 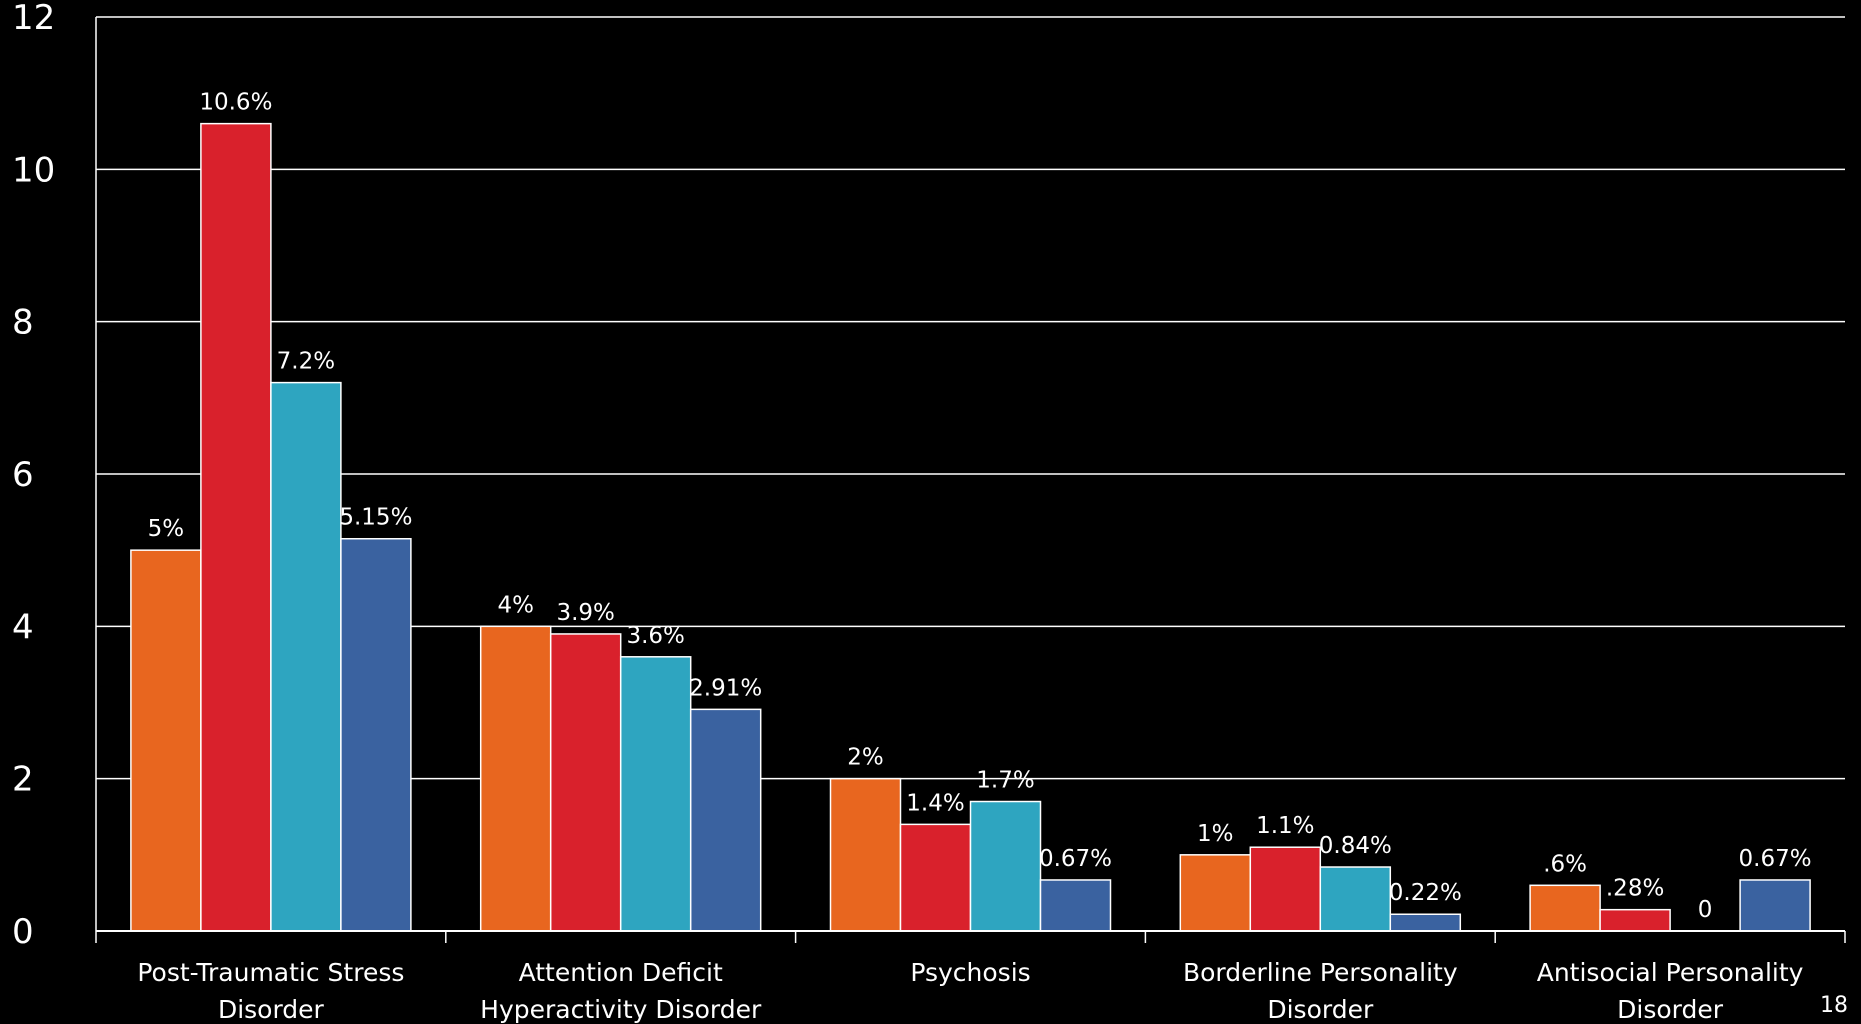 I want to click on category-label: Hyperactivity Disorder, so click(x=621, y=1009).